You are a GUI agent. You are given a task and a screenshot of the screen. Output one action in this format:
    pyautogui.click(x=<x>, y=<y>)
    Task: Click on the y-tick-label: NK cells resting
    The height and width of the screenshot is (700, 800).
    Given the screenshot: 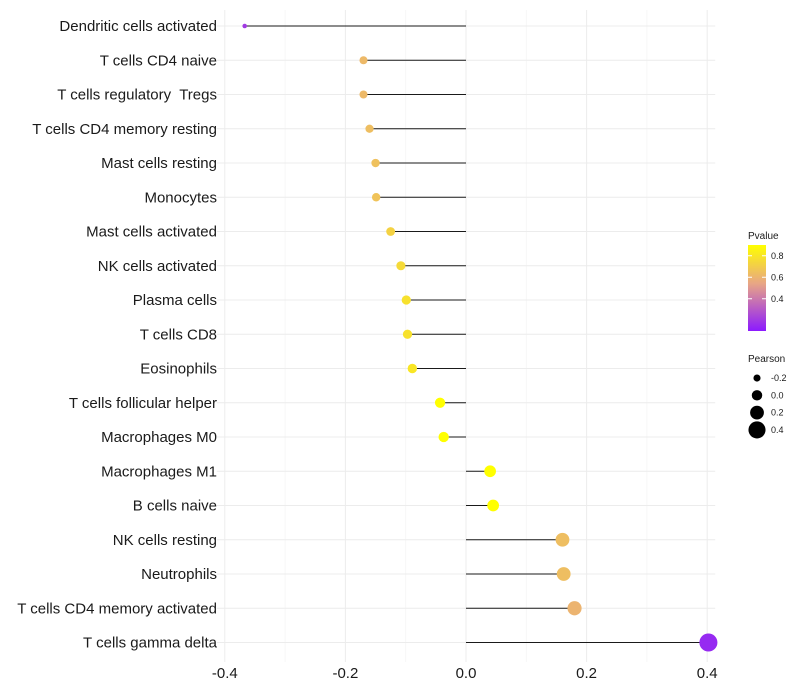 What is the action you would take?
    pyautogui.click(x=165, y=540)
    